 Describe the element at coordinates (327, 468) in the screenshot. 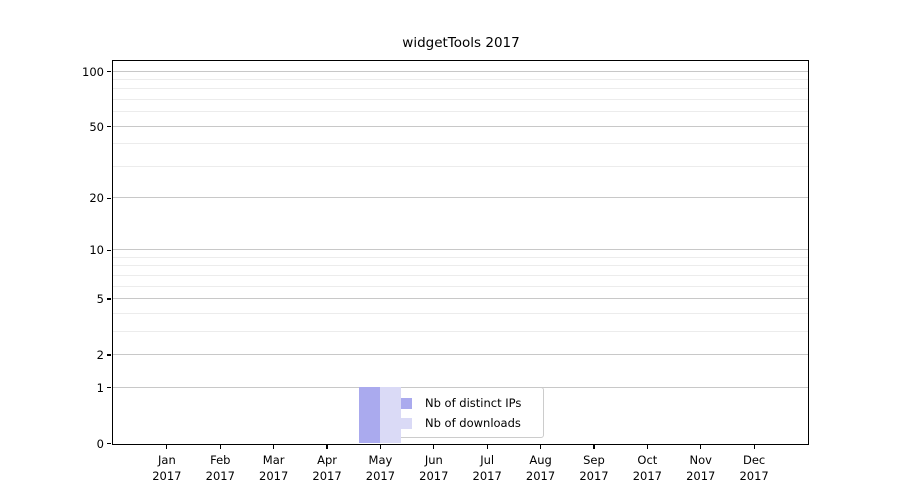

I see `x-tick-label: Apr 2017` at that location.